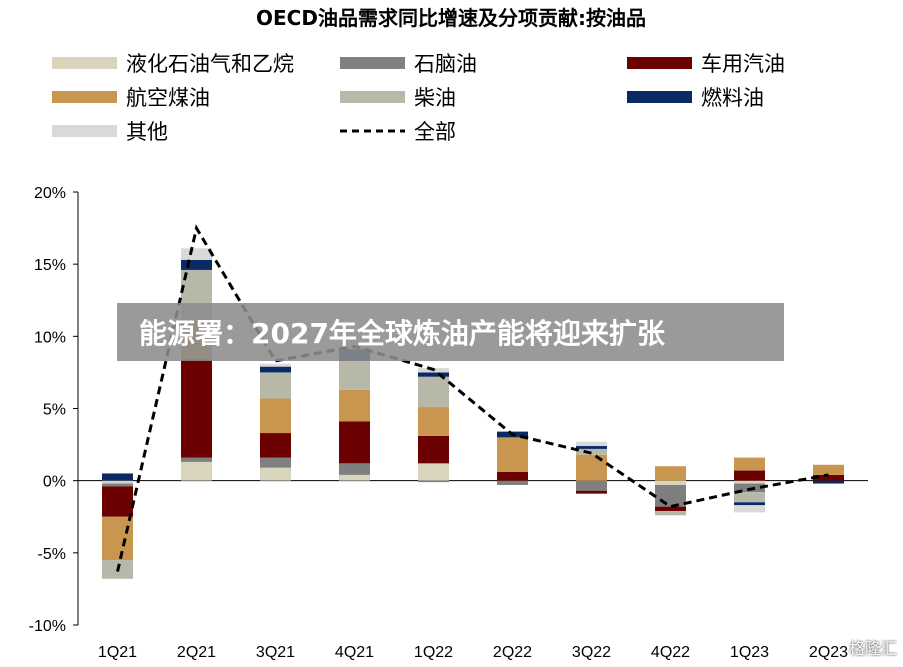 The width and height of the screenshot is (903, 667). I want to click on x-tick-label: 2Q23, so click(828, 652).